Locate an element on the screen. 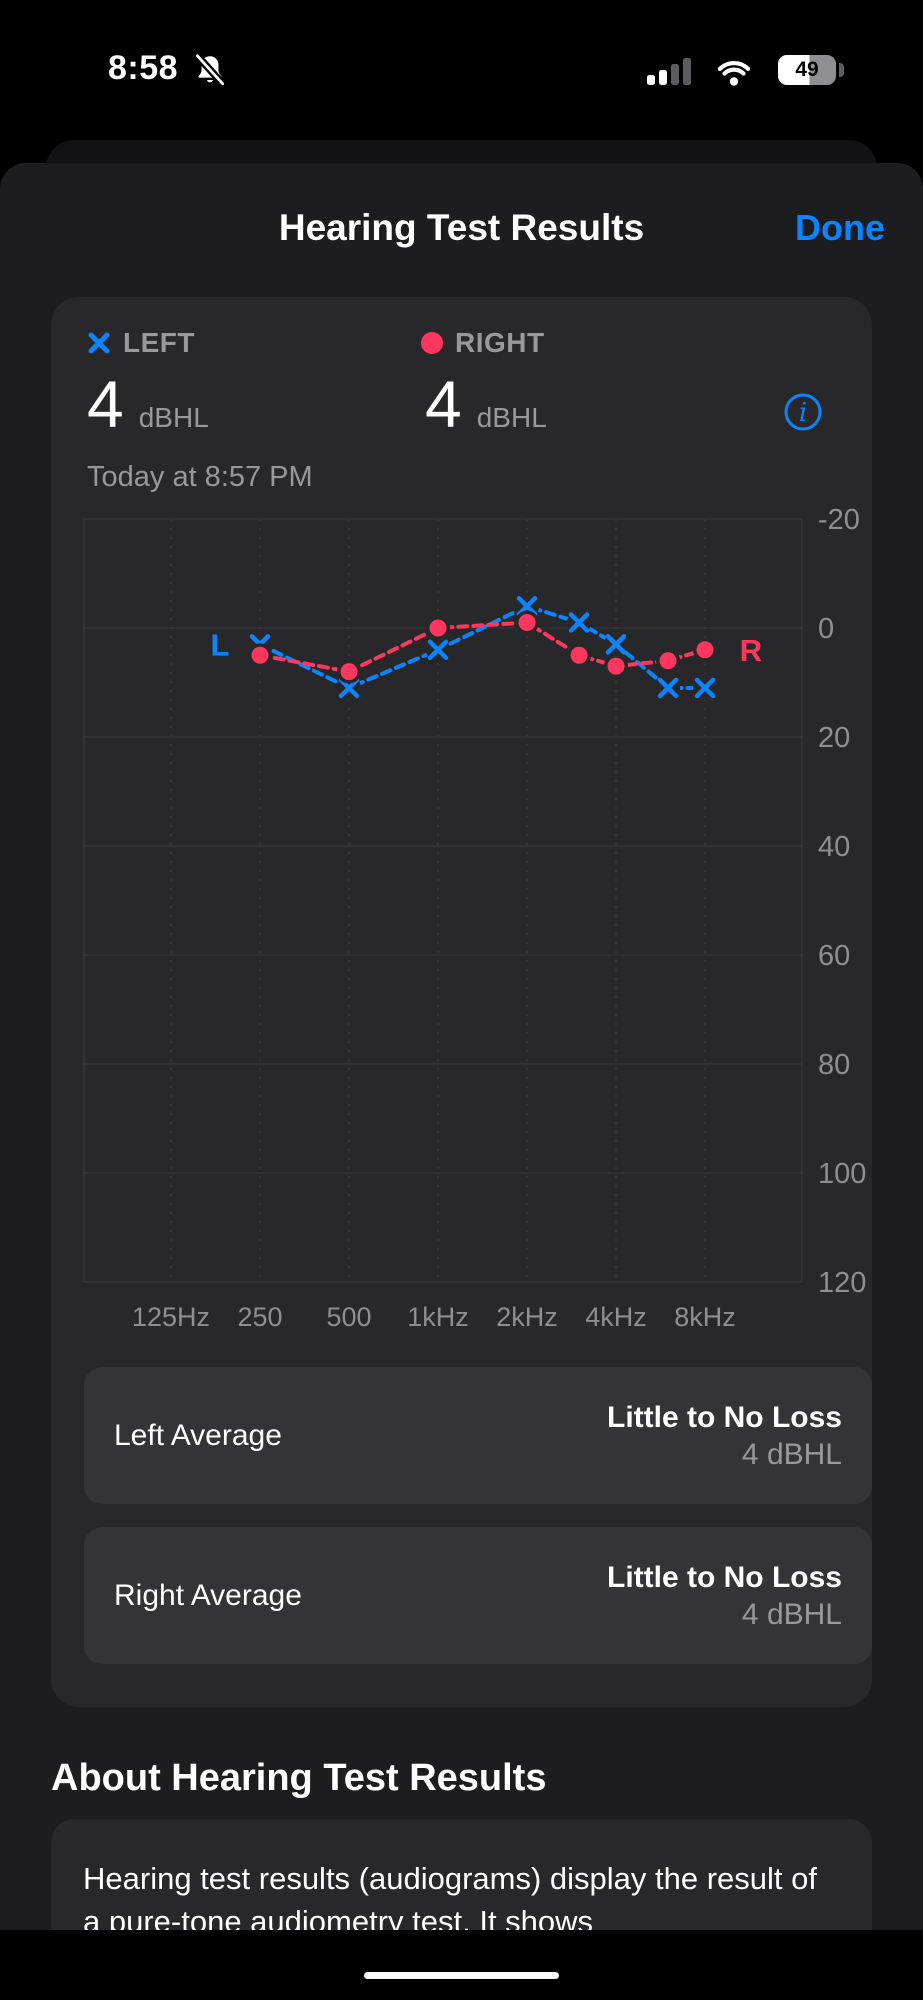 The height and width of the screenshot is (2000, 923). home-indicator is located at coordinates (461, 1975).